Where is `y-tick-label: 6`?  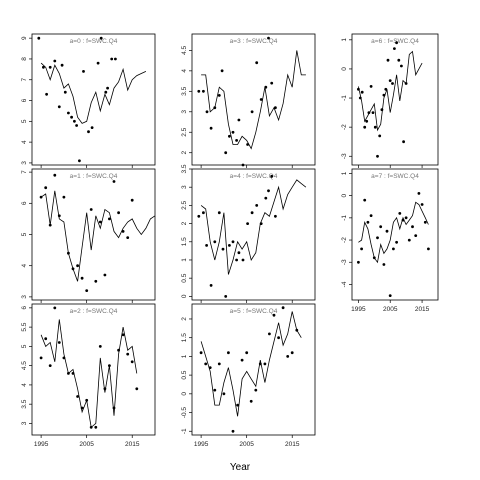
y-tick-label: 6 is located at coordinates (24, 100).